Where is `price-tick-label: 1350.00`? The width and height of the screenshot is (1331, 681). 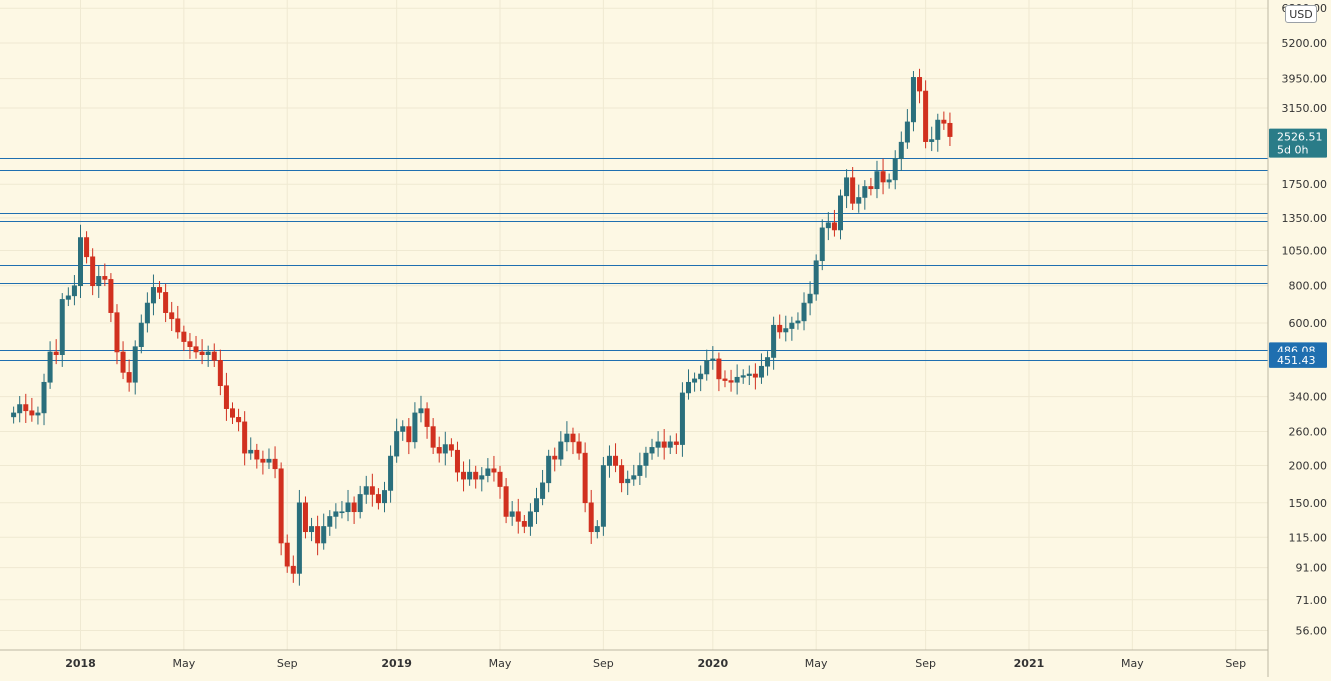 price-tick-label: 1350.00 is located at coordinates (1305, 218).